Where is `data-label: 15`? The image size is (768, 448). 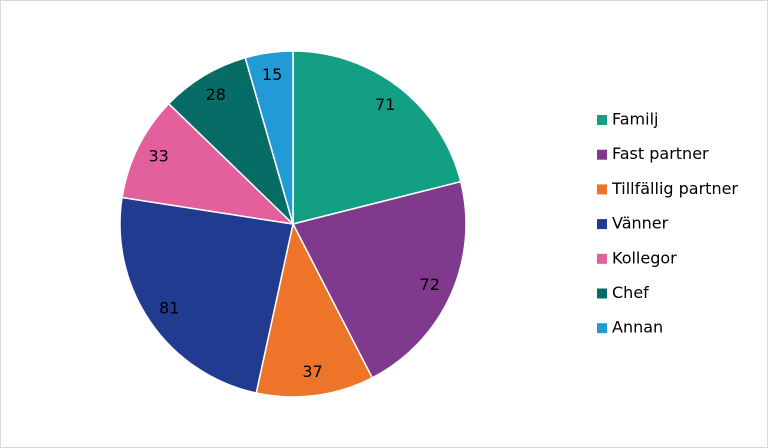
data-label: 15 is located at coordinates (272, 74).